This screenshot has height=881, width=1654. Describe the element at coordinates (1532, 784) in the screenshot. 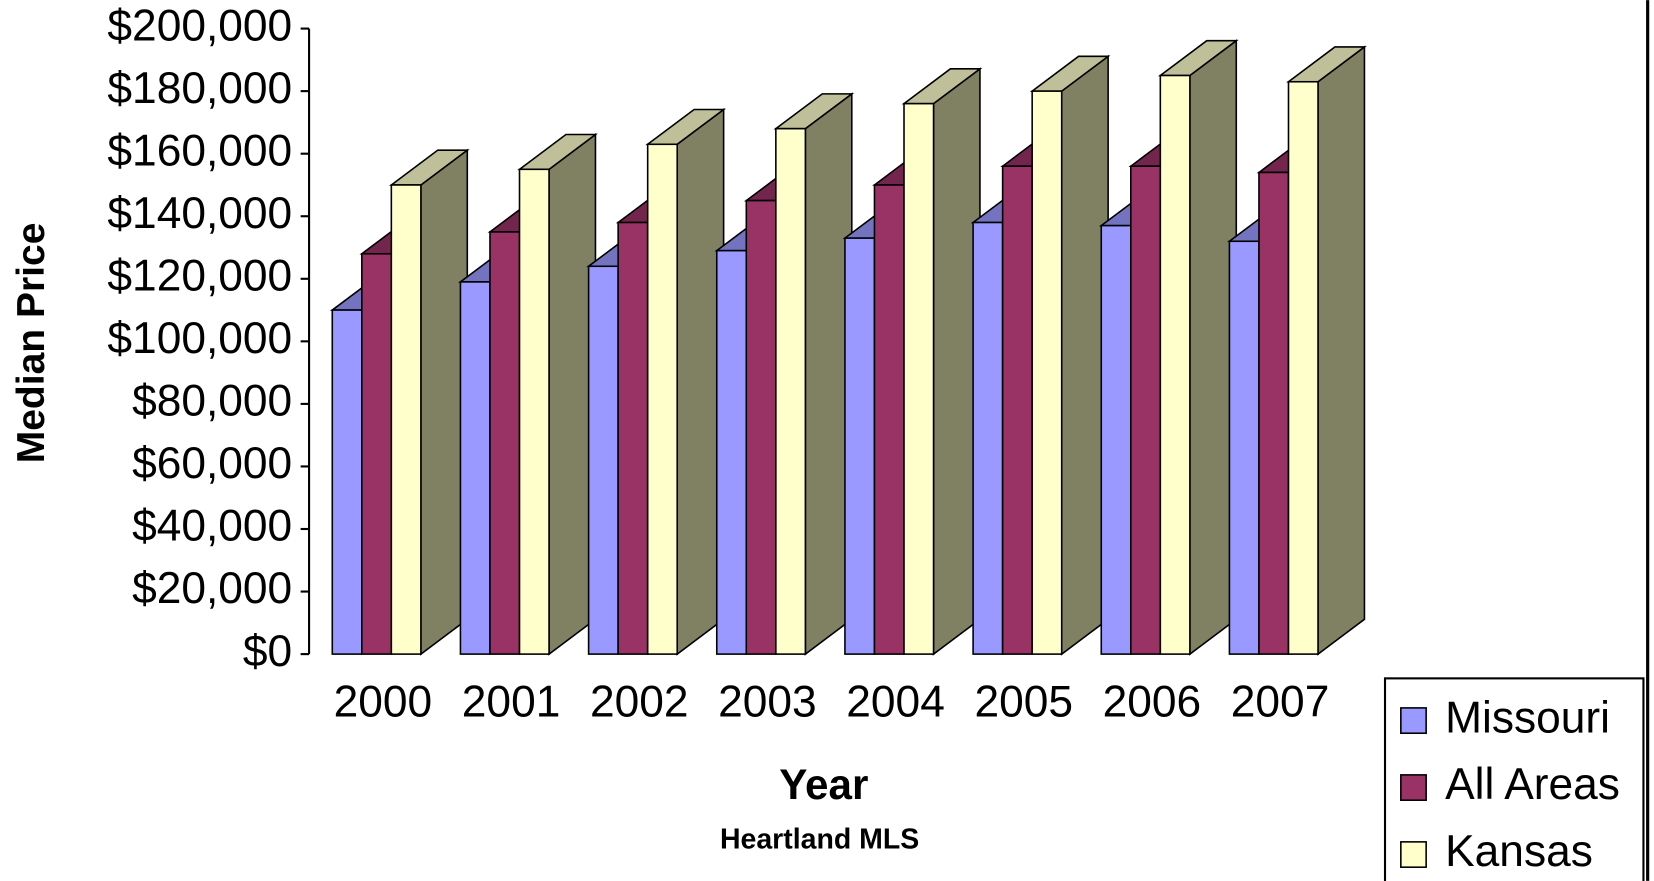

I see `legend-label: All Areas` at that location.